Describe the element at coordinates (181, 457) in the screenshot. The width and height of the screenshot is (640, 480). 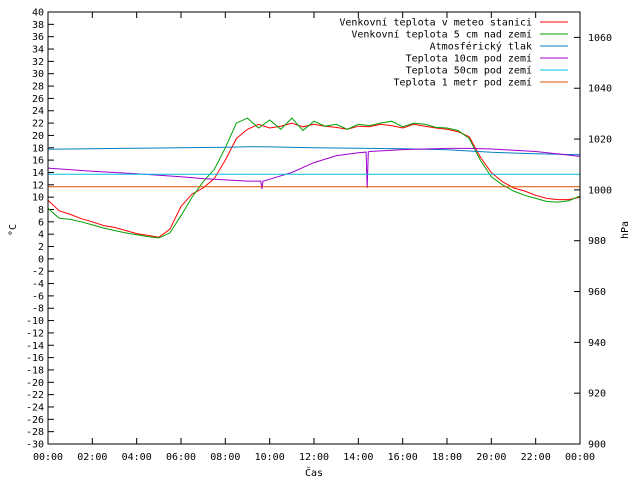
I see `x-tick-label: 06:00` at that location.